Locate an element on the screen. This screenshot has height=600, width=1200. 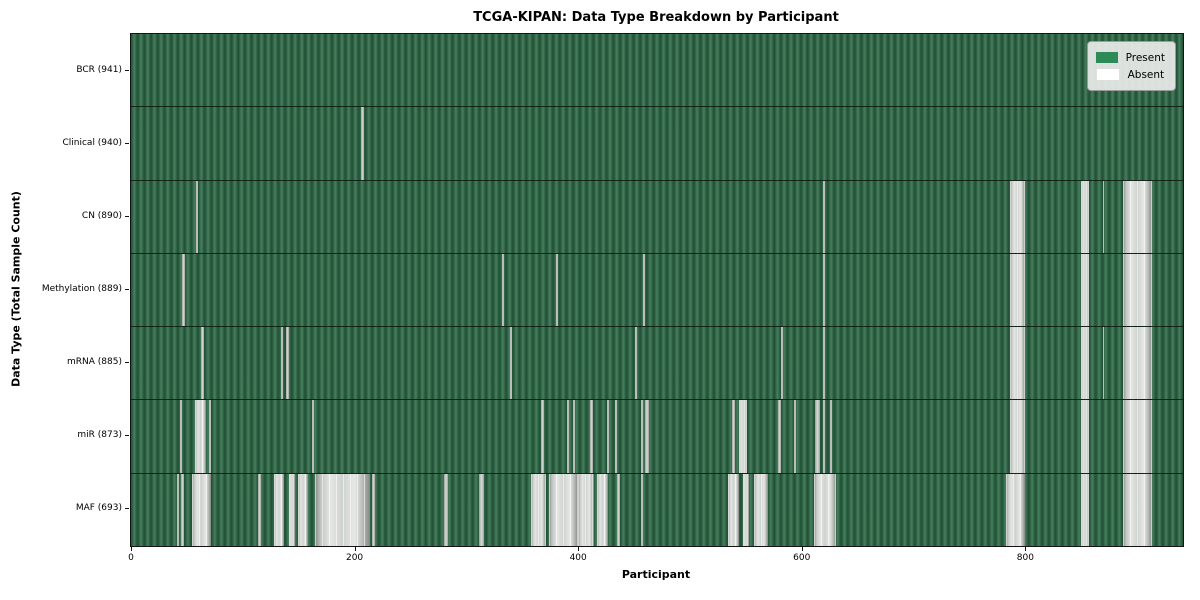
x-tick-label: 800 is located at coordinates (1025, 558).